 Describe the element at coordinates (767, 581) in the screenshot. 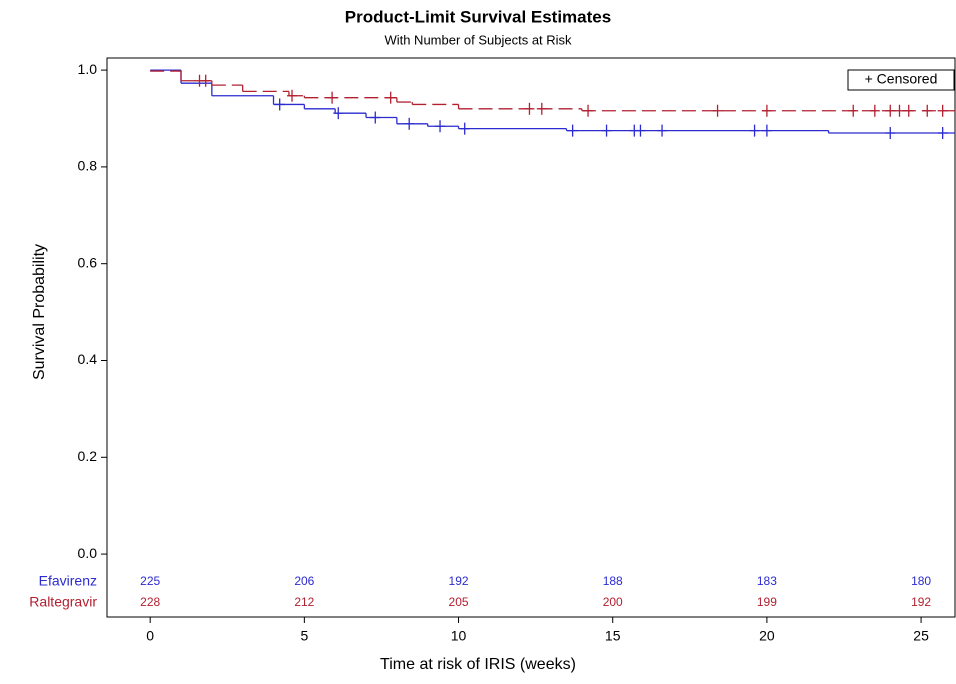

I see `at-risk-count: 183` at that location.